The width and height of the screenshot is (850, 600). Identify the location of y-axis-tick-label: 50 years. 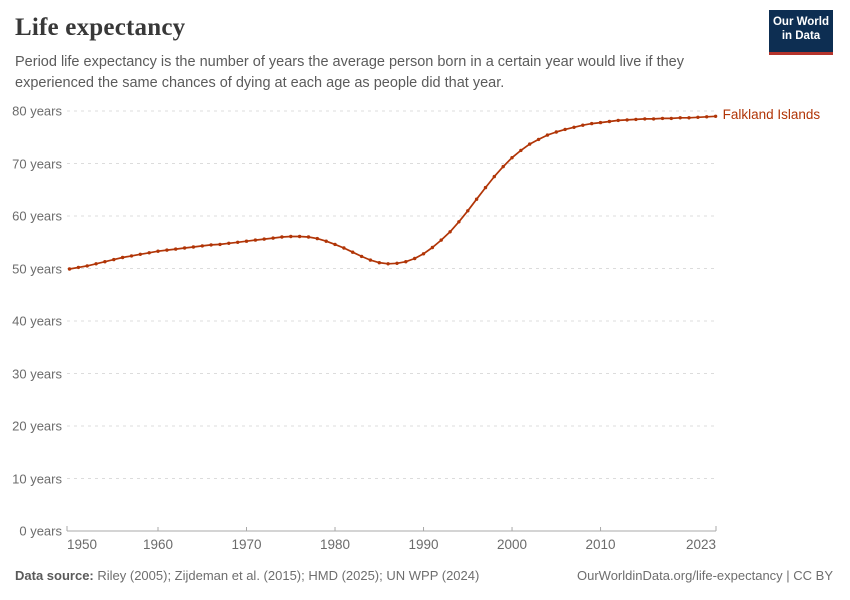
(37, 268).